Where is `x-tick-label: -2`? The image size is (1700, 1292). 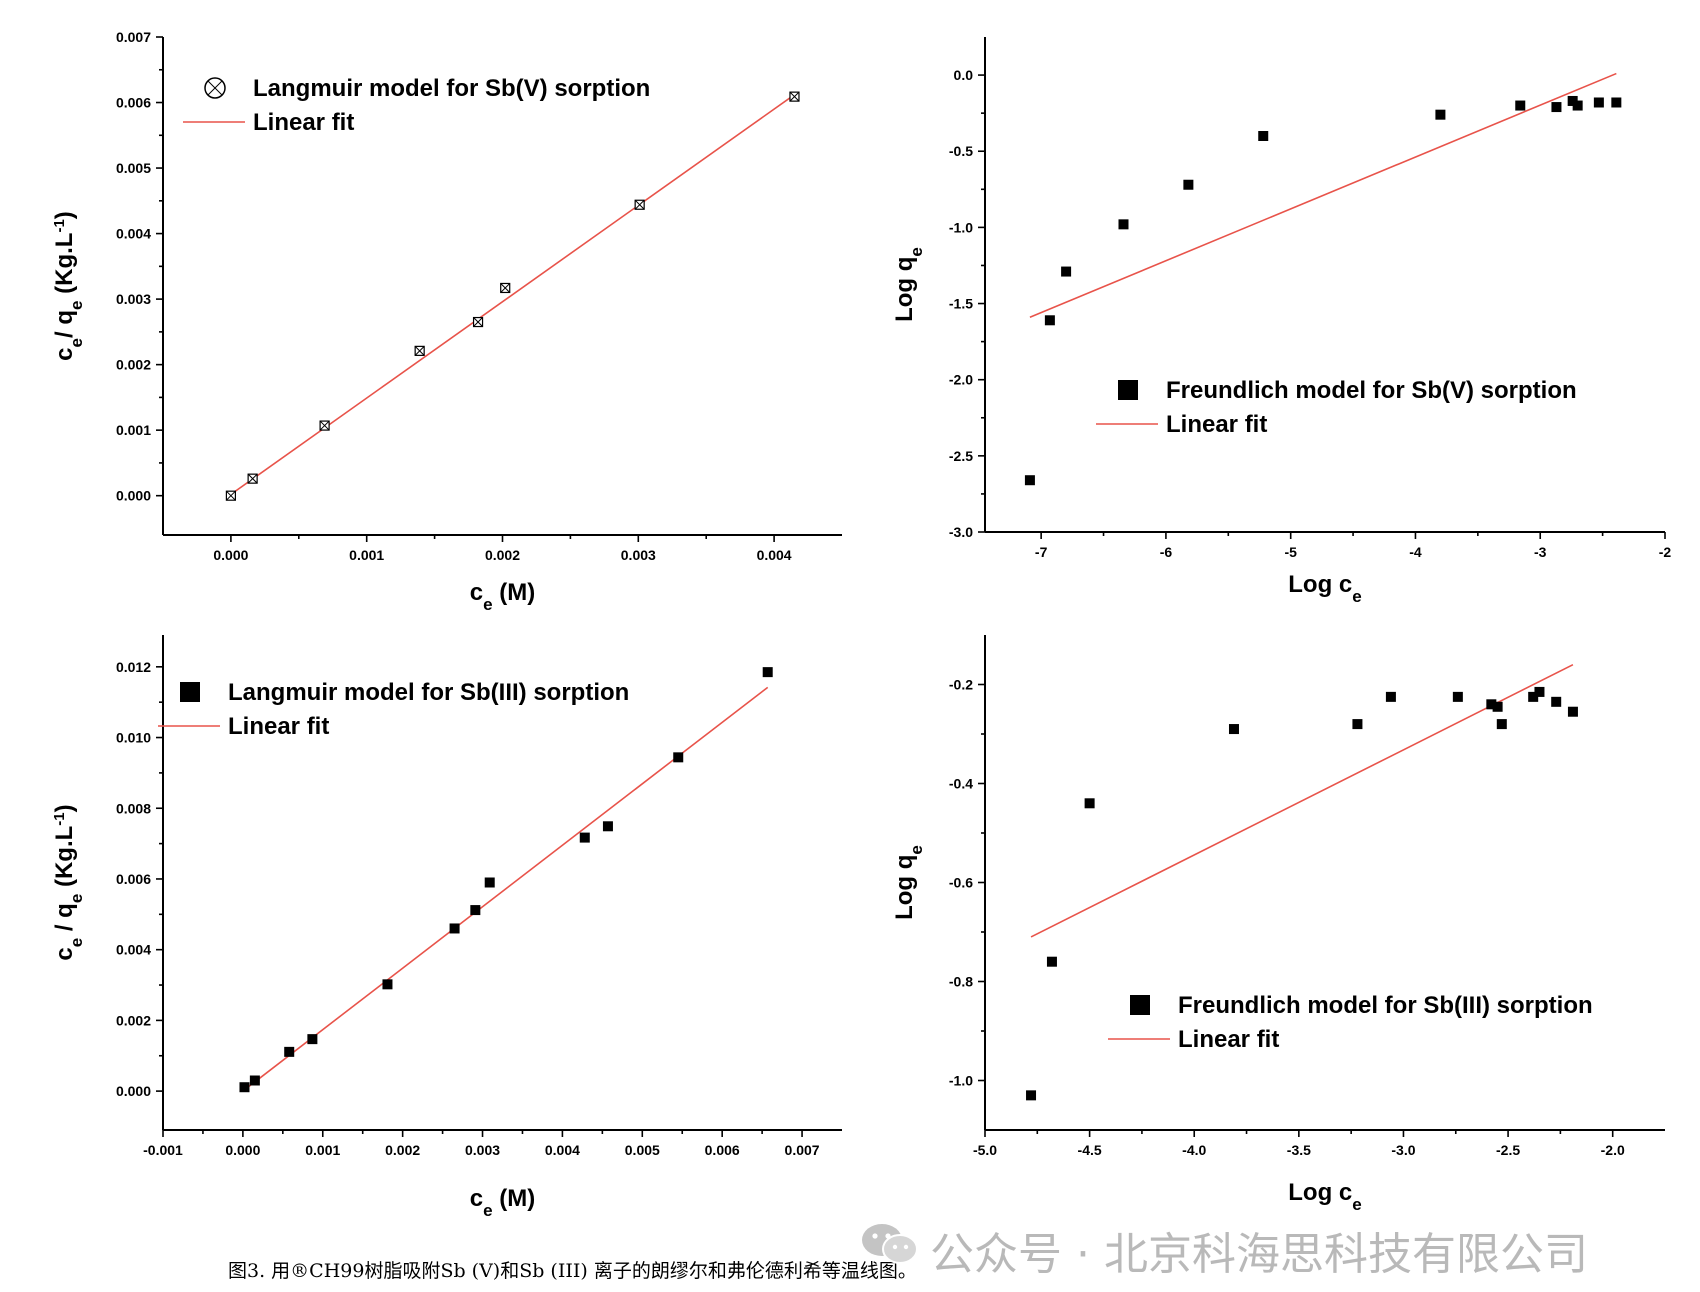 x-tick-label: -2 is located at coordinates (1665, 552).